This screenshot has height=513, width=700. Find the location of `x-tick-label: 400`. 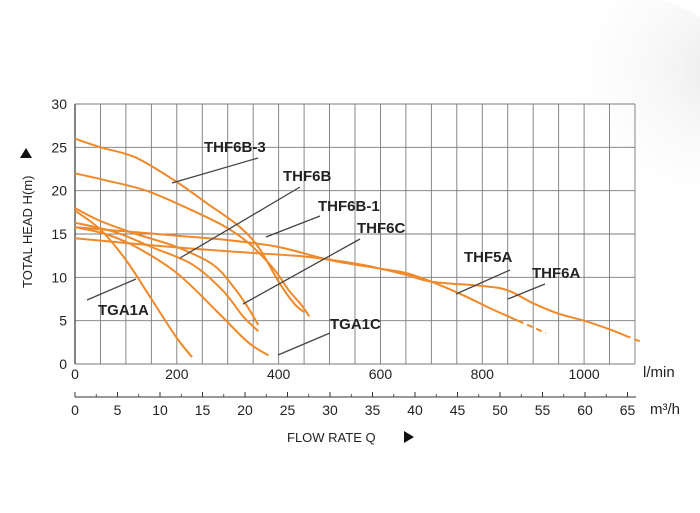

x-tick-label: 400 is located at coordinates (279, 374).